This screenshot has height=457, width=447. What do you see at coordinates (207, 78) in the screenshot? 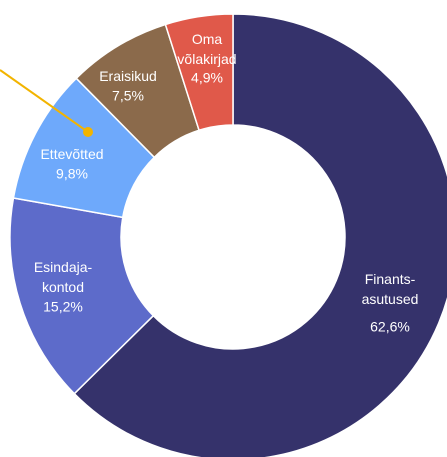
I see `value-label: 4,9%` at bounding box center [207, 78].